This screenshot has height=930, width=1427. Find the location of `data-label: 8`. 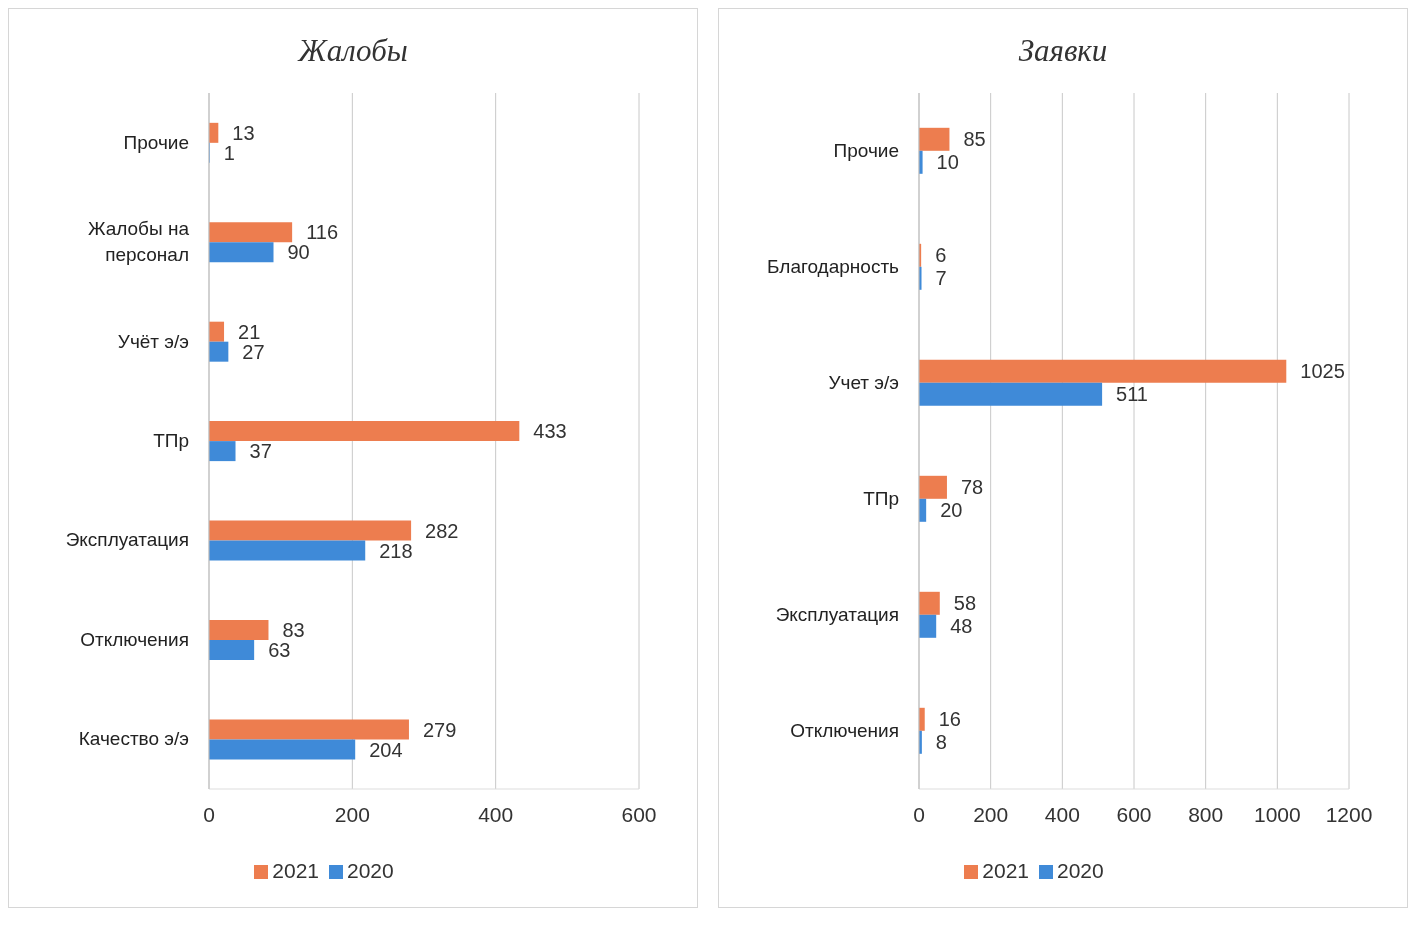

data-label: 8 is located at coordinates (941, 742).